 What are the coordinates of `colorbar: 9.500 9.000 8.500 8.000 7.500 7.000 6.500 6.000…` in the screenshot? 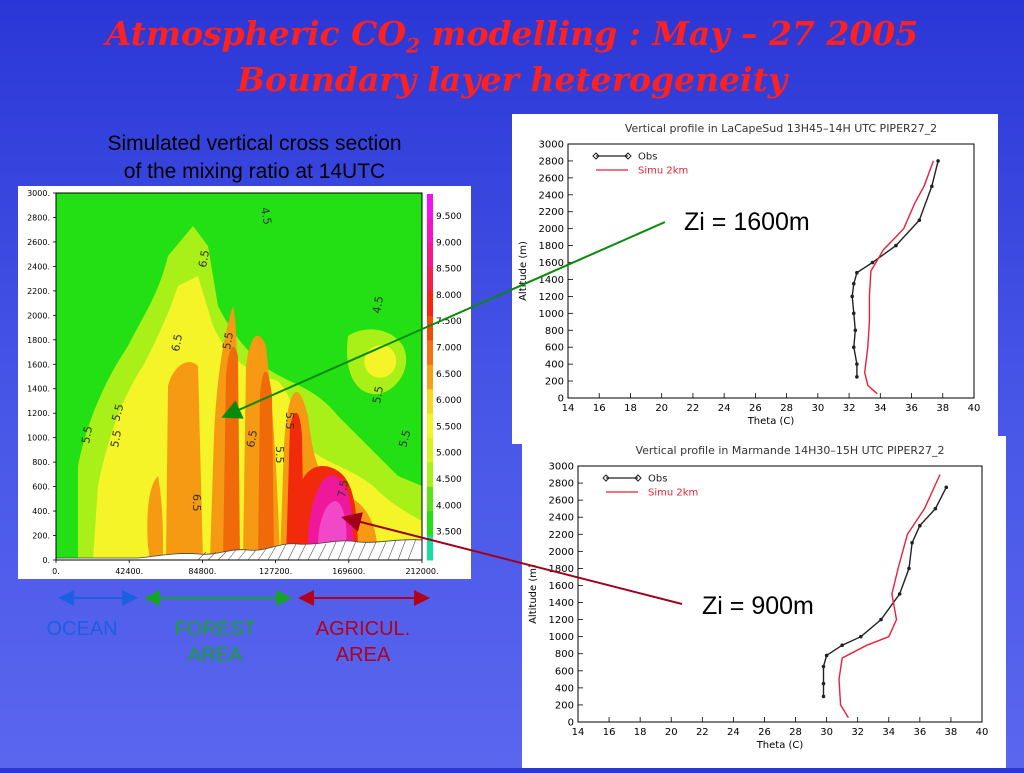 It's located at (444, 377).